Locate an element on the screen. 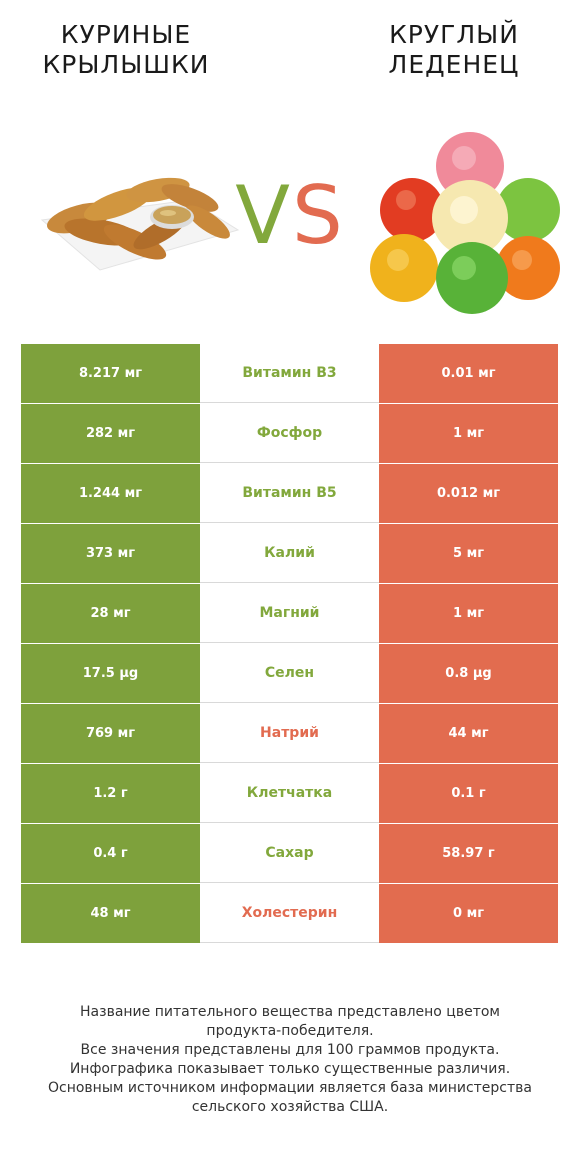  table-row: 282 мг Фосфор 1 мг is located at coordinates (289, 434).